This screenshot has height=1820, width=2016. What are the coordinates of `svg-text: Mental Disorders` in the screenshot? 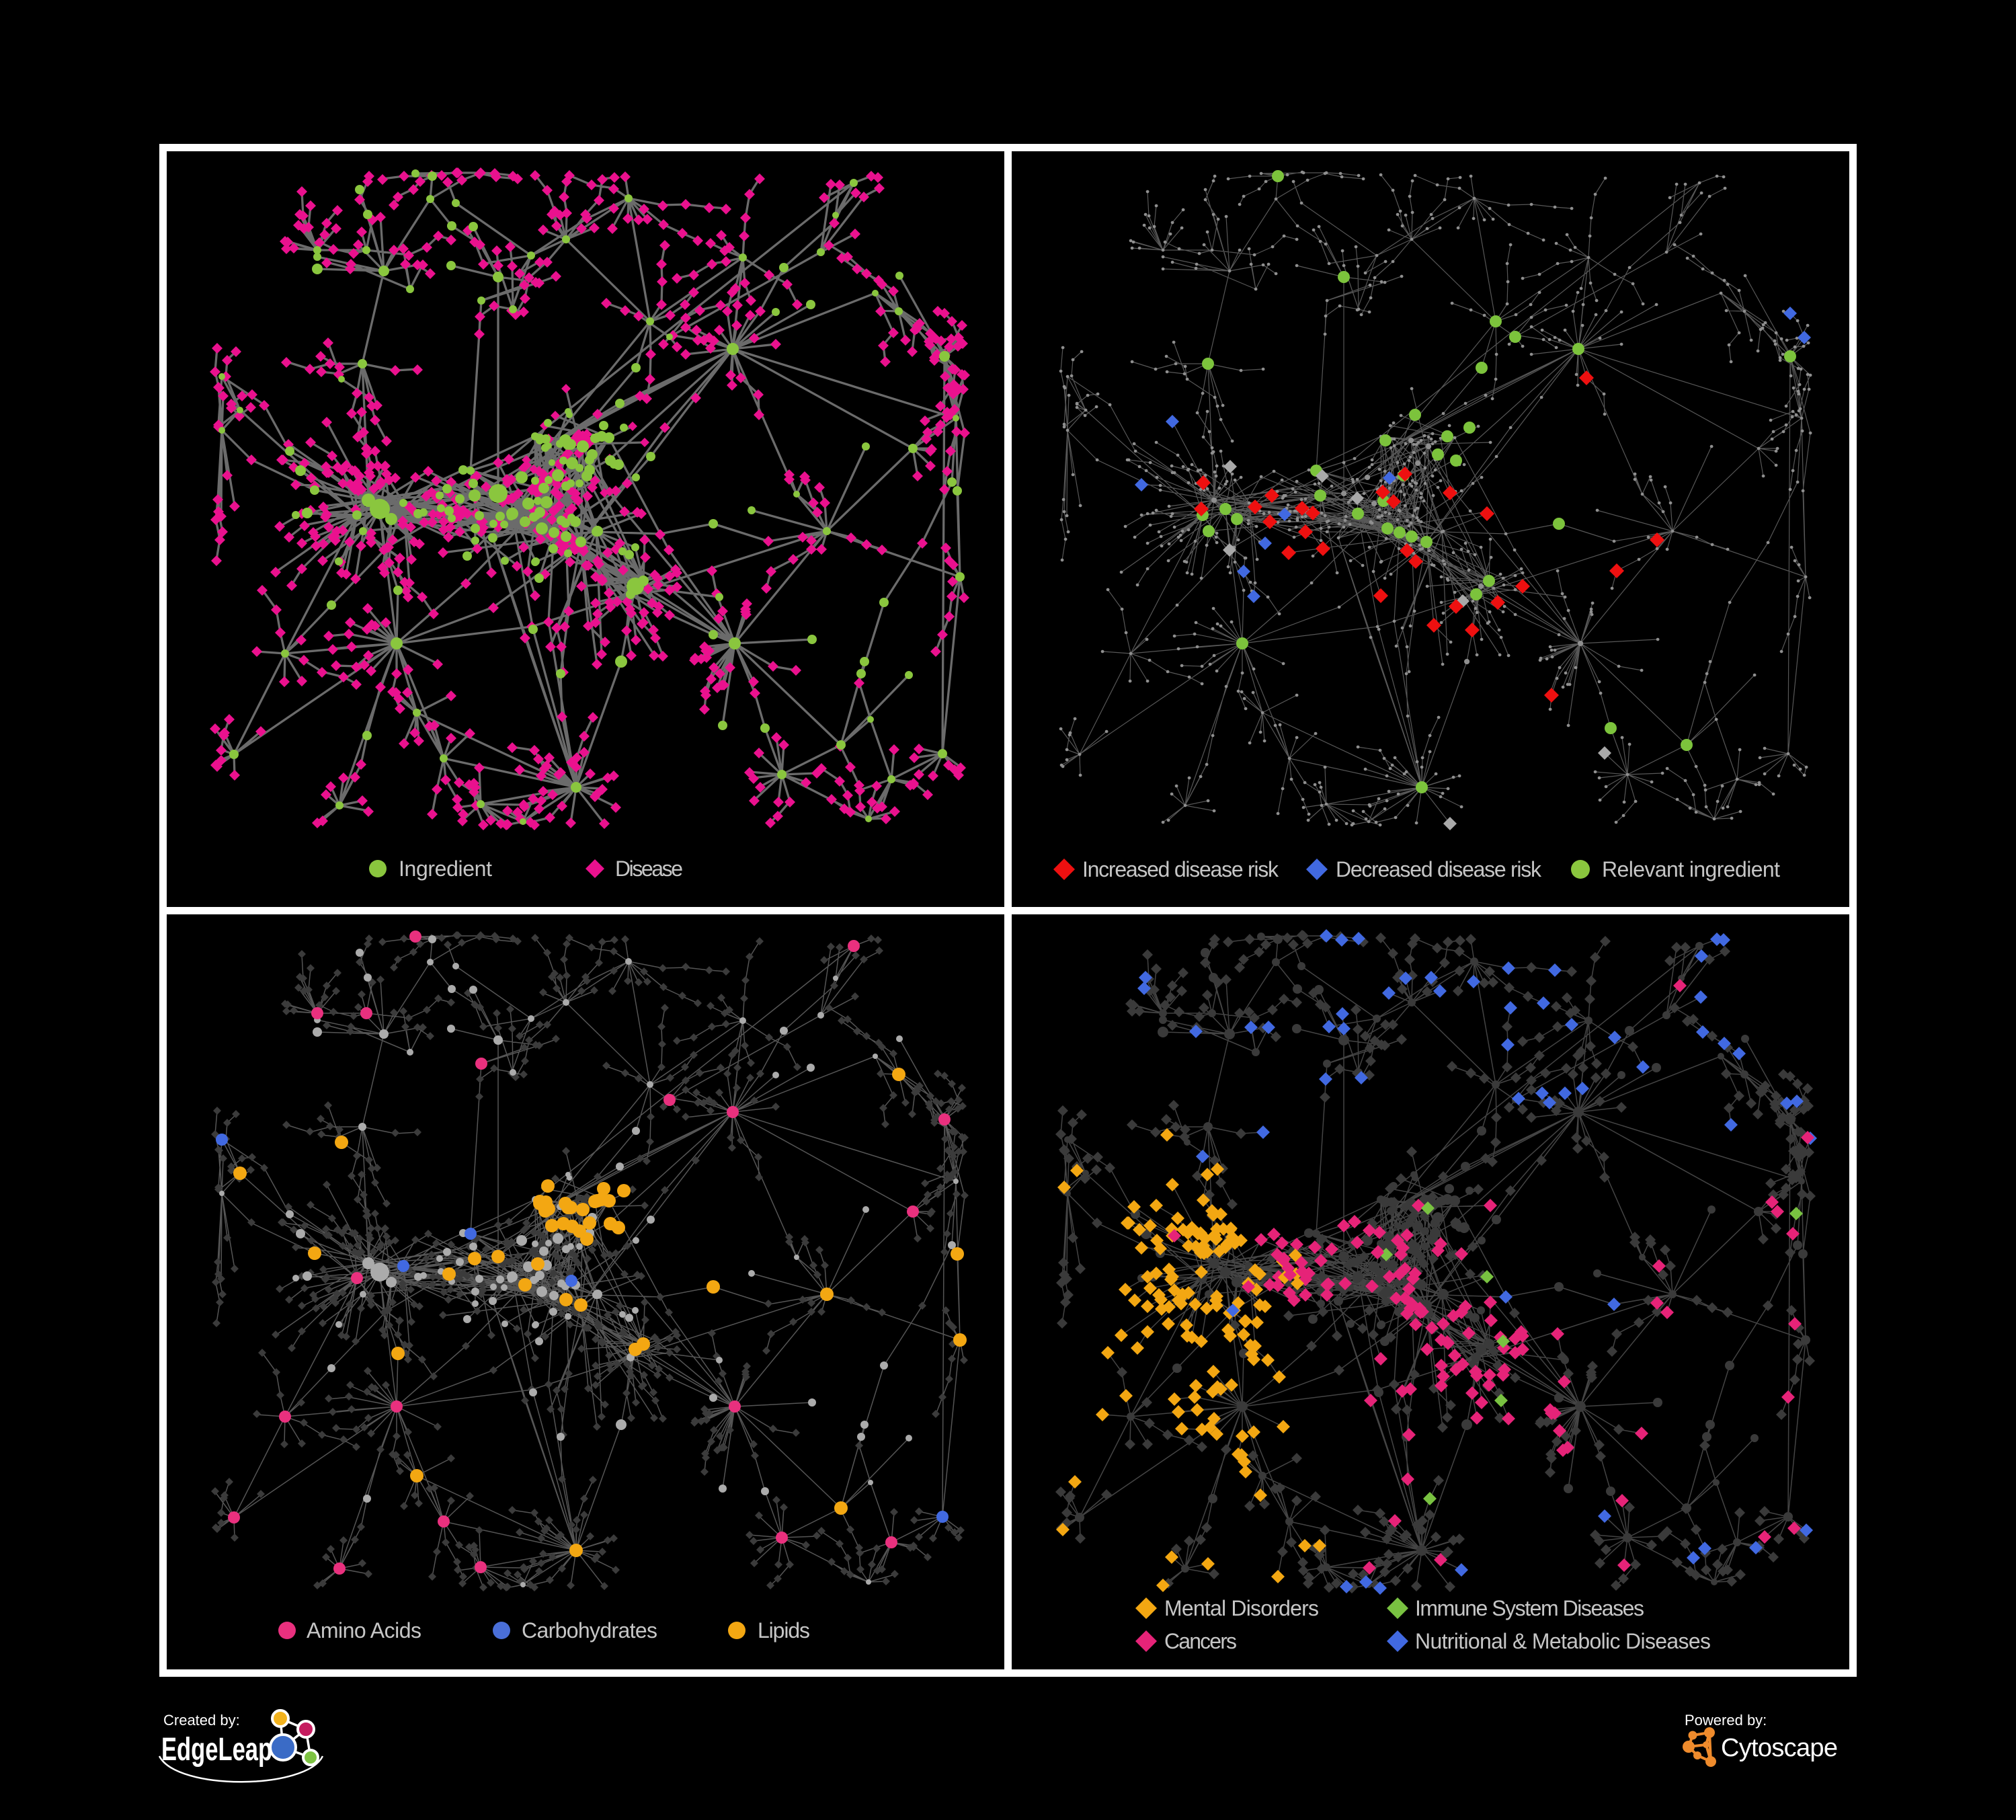 It's located at (1241, 1608).